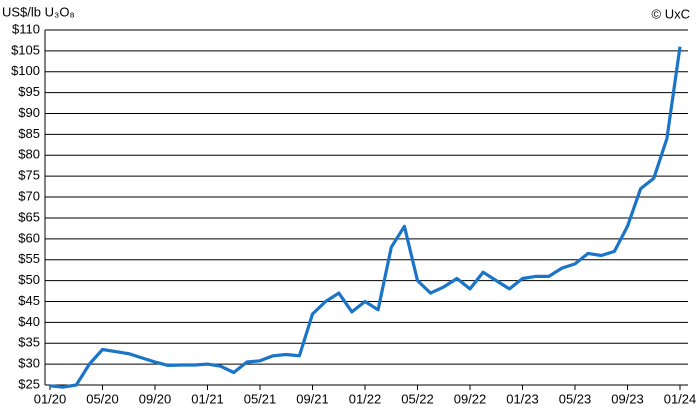 Image resolution: width=700 pixels, height=418 pixels. What do you see at coordinates (29, 175) in the screenshot?
I see `y-tick-label: $75` at bounding box center [29, 175].